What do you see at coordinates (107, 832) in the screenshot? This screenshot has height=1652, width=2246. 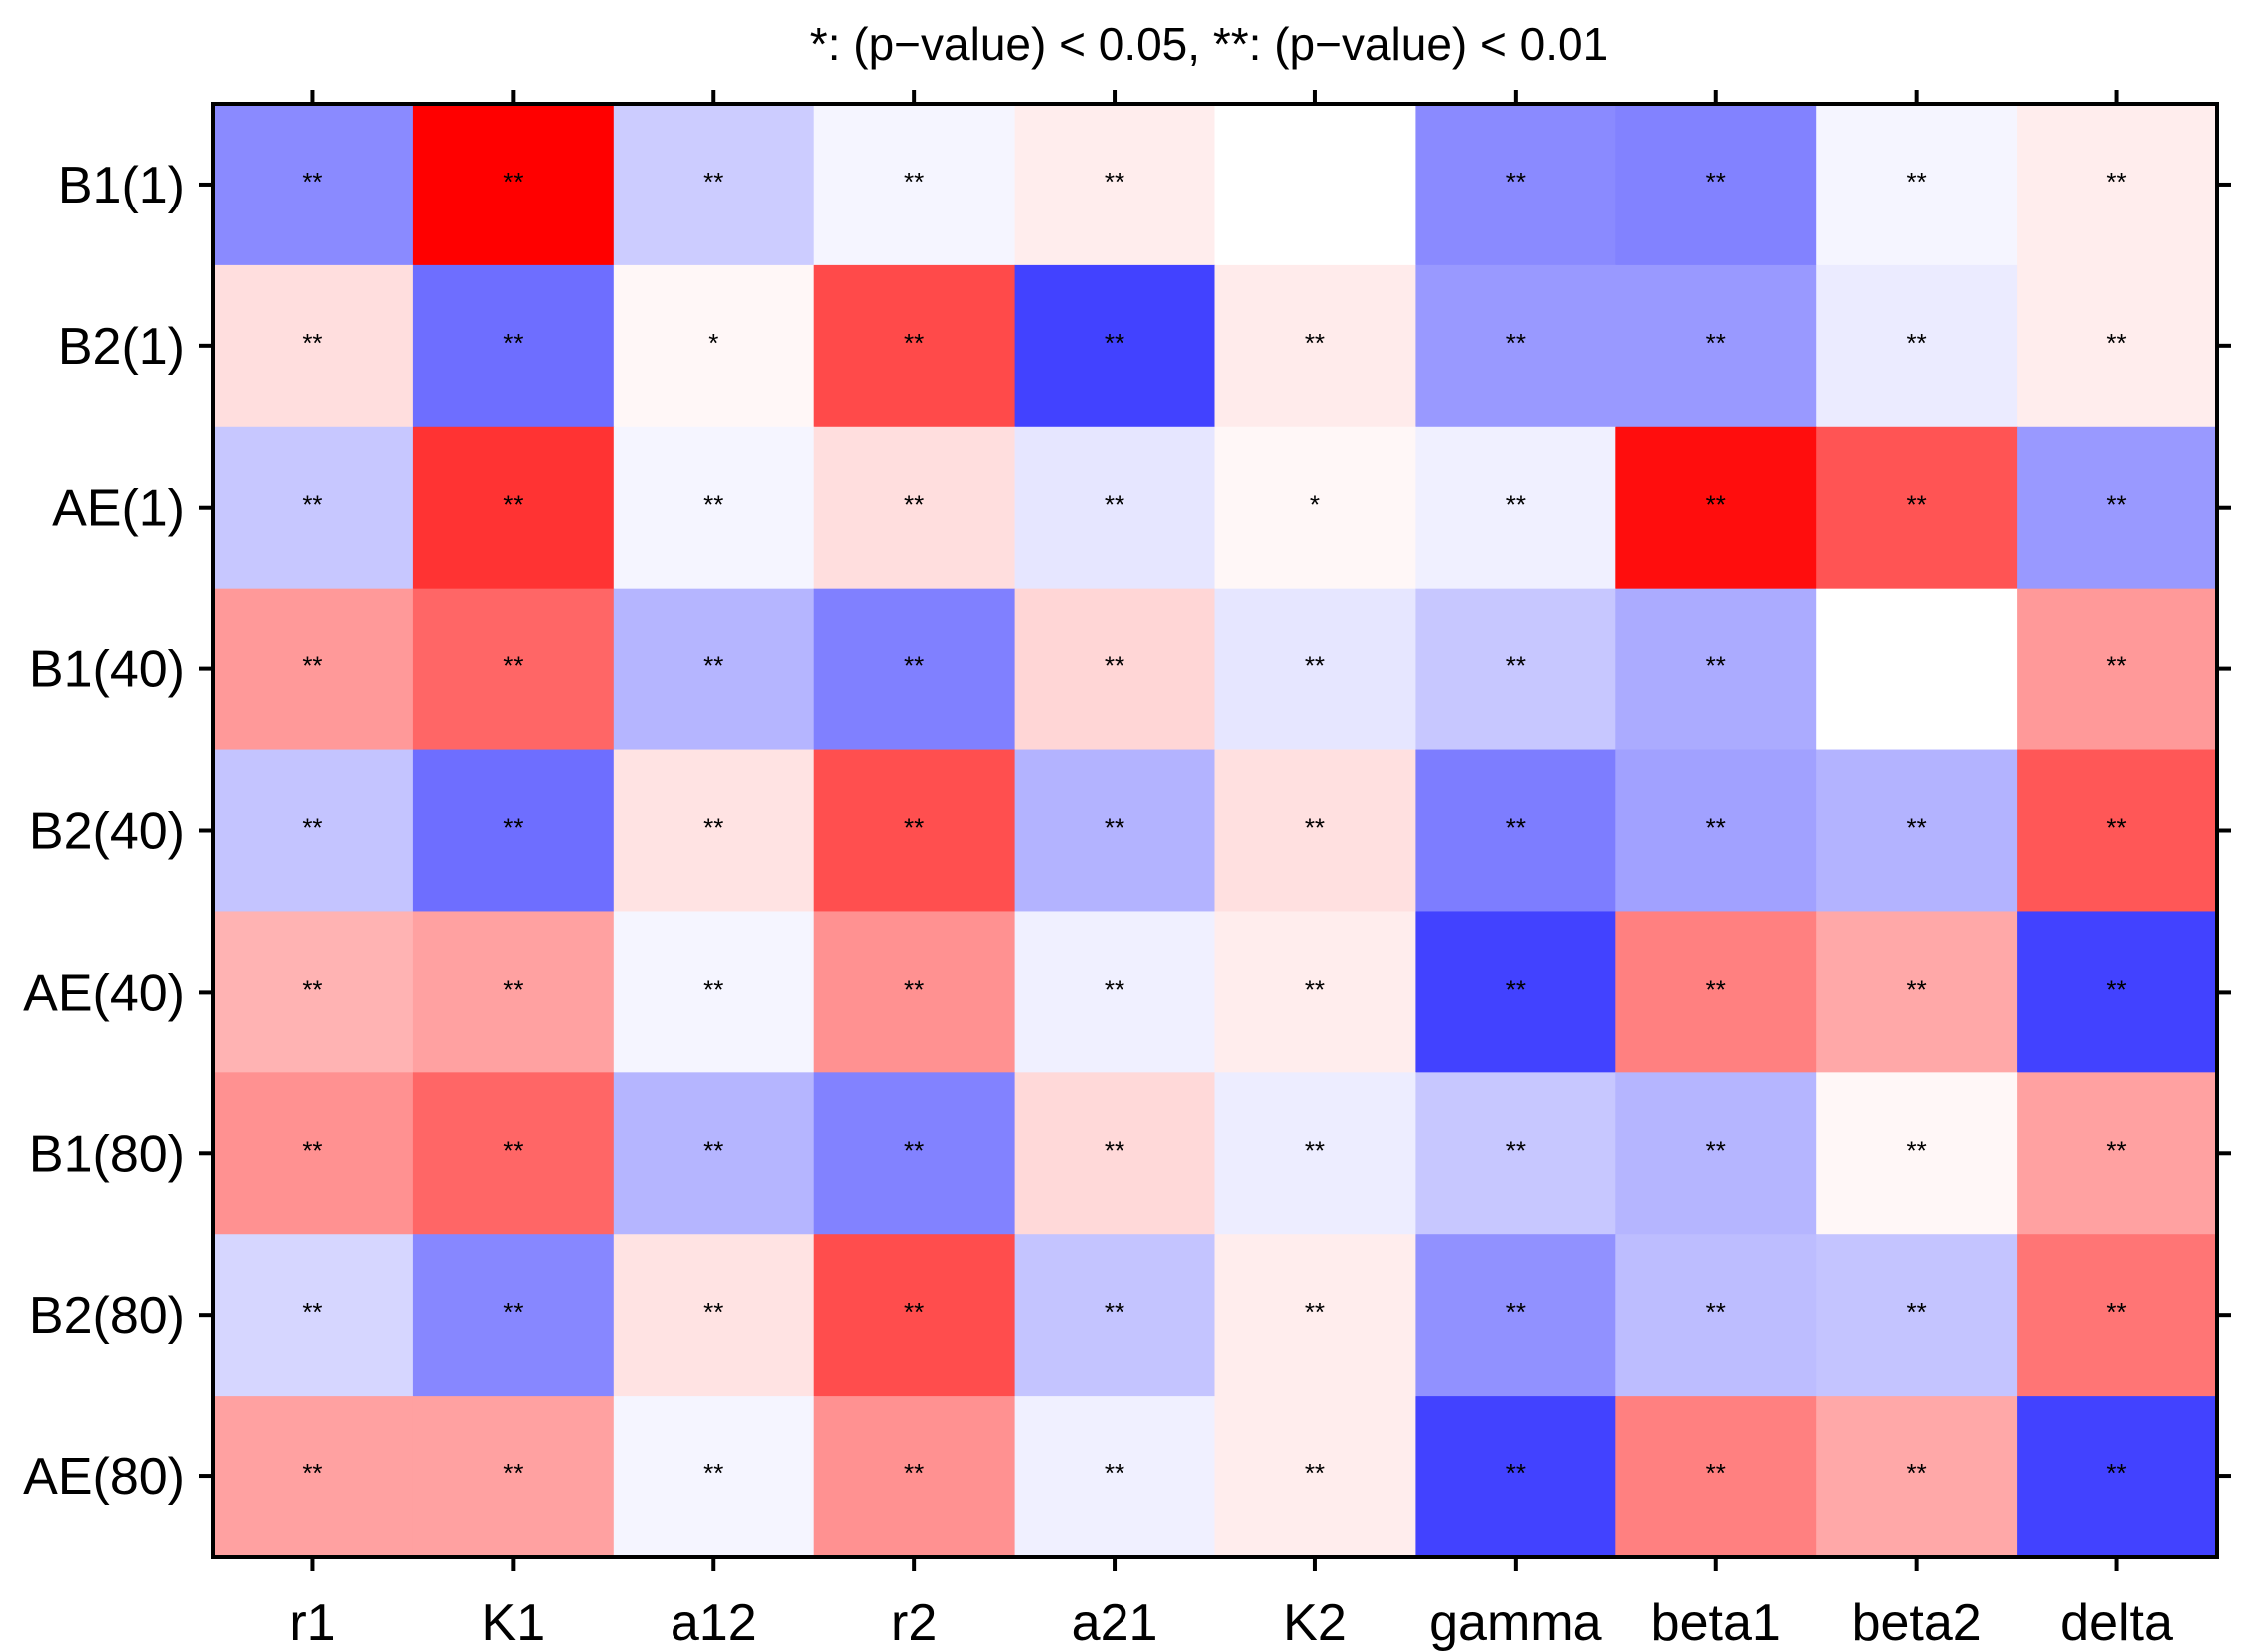 I see `y-tick-label: B2(40)` at bounding box center [107, 832].